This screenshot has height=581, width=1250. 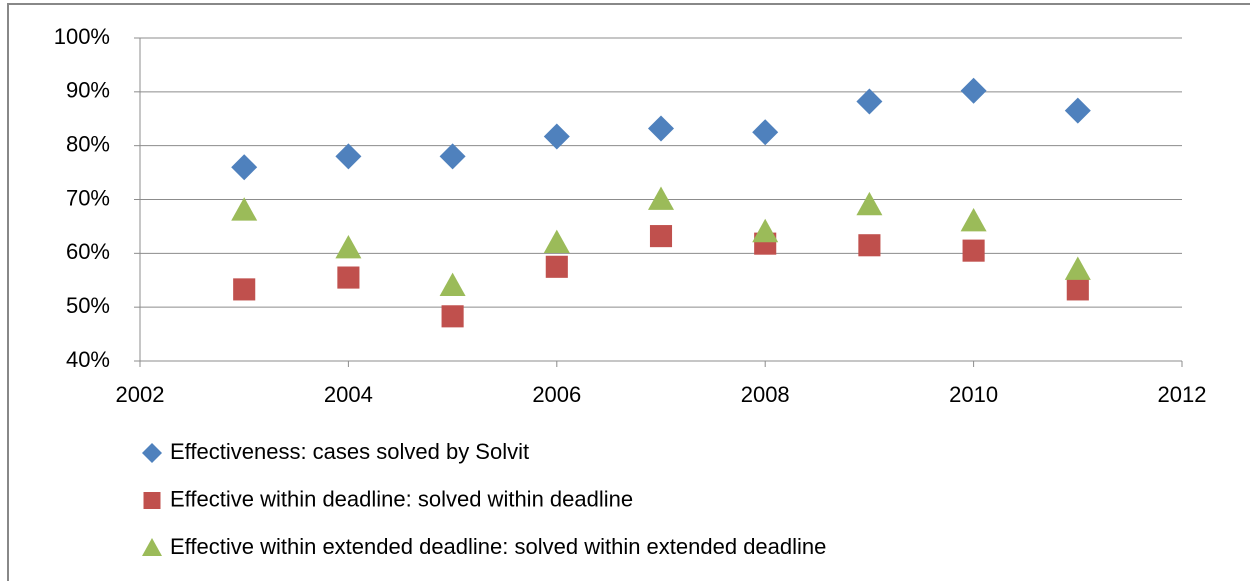 What do you see at coordinates (82, 36) in the screenshot?
I see `y-tick-label: 100%` at bounding box center [82, 36].